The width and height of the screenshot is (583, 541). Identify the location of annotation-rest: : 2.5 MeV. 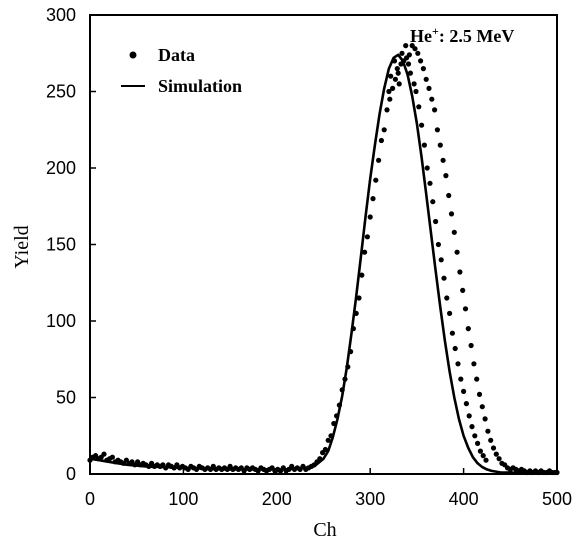
(476, 36).